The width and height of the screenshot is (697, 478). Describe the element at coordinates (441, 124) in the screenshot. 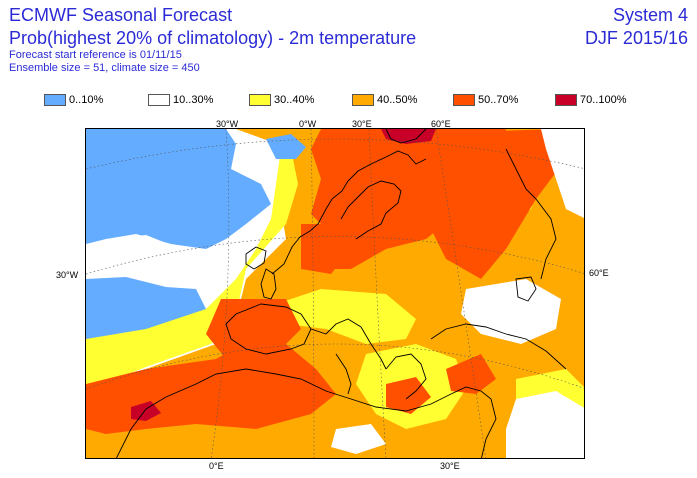

I see `lon-label-top: 60°E` at that location.